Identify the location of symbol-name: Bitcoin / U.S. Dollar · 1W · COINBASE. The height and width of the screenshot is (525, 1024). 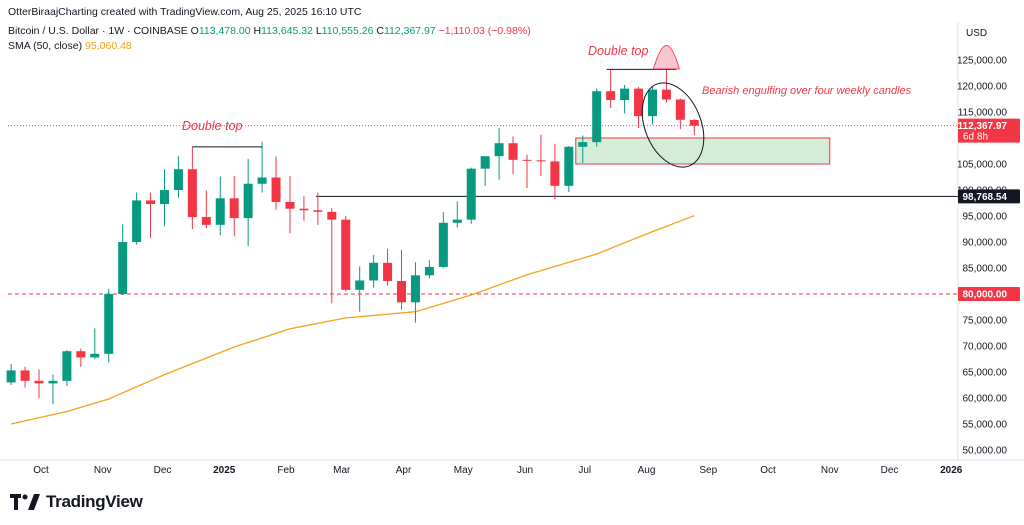
(98, 31).